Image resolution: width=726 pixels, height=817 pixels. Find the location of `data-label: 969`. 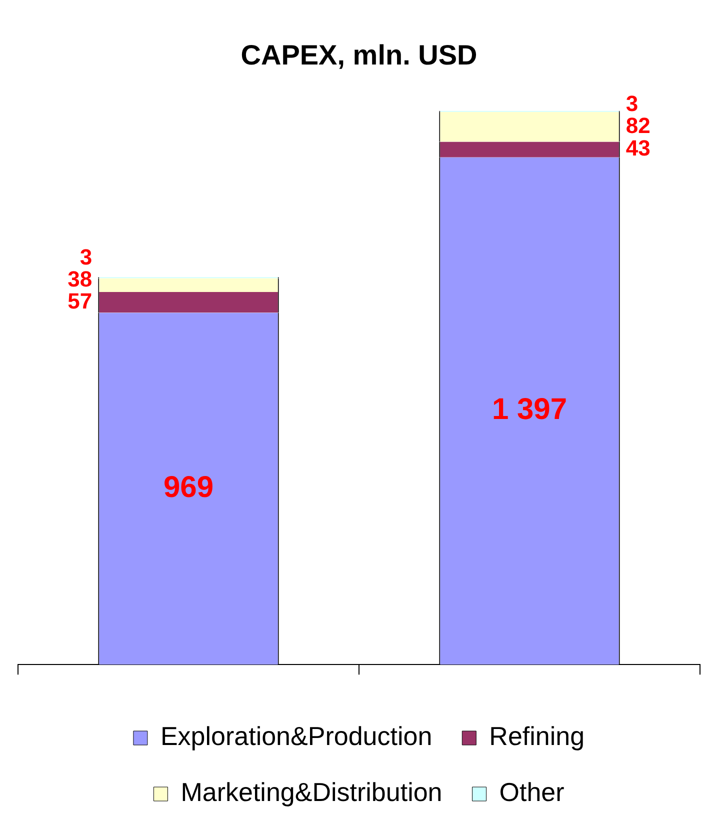

data-label: 969 is located at coordinates (188, 487).